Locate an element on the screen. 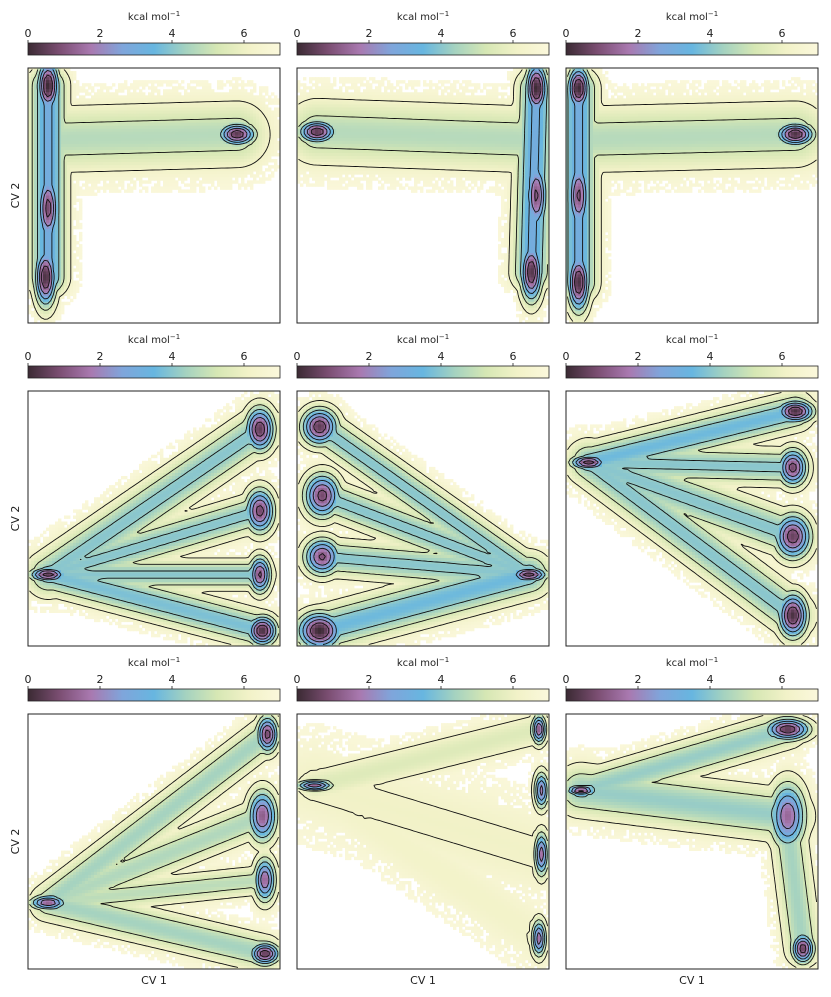 Image resolution: width=831 pixels, height=997 pixels. fes-panel-a2: 0 2 4 6 kcal mol−1 is located at coordinates (422, 167).